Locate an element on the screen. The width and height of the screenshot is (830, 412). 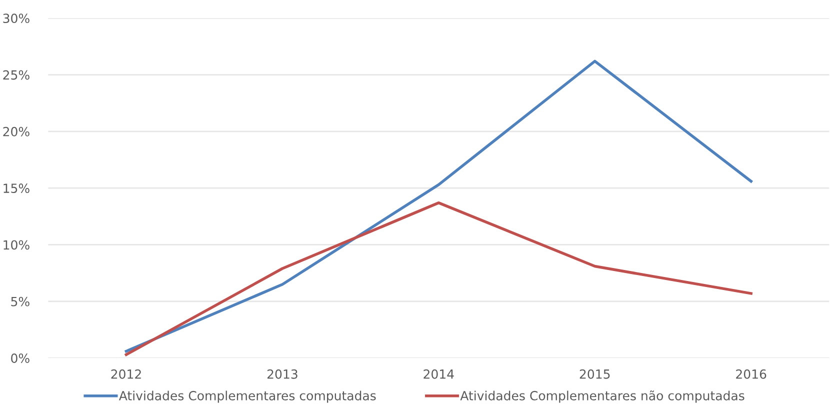
x-tick-label: 2013 is located at coordinates (282, 374).